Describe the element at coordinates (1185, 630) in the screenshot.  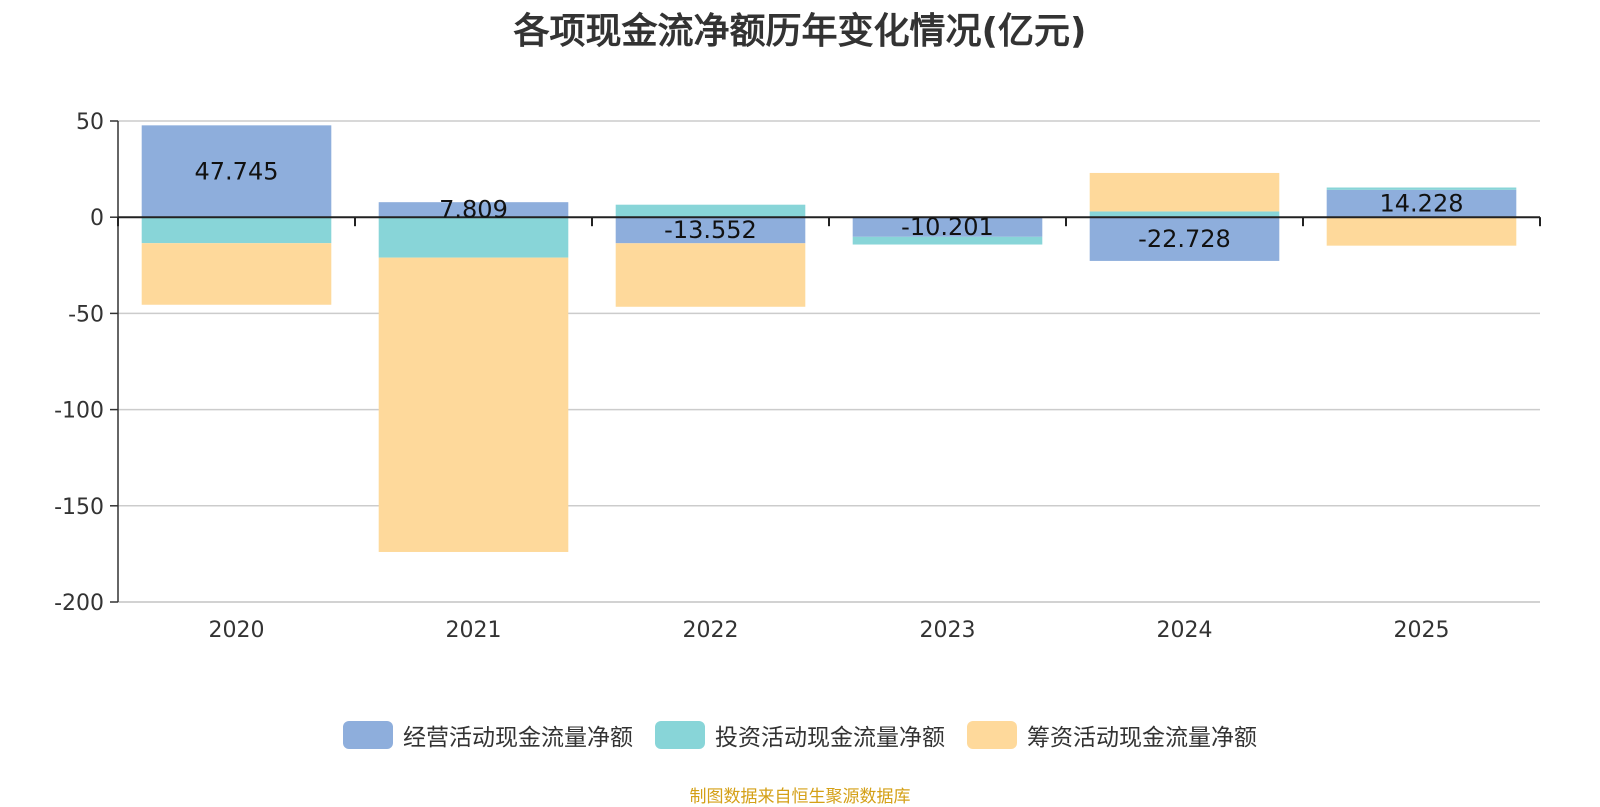
I see `x-tick-label: 2024` at that location.